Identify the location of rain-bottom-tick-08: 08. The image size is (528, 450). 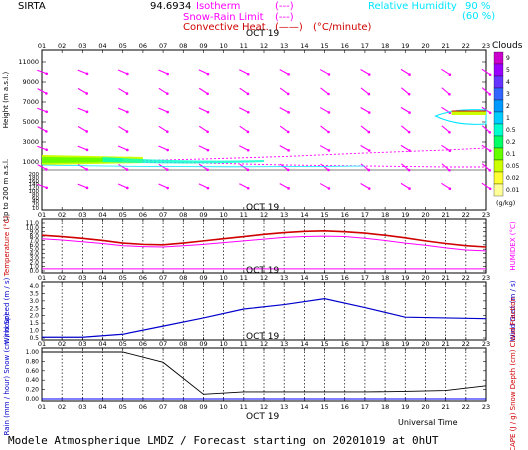
(183, 407).